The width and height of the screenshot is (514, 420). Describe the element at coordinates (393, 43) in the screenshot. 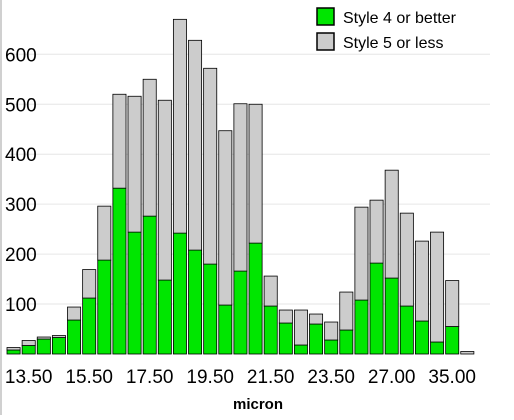

I see `legend-label-style-5: Style 5 or less` at that location.